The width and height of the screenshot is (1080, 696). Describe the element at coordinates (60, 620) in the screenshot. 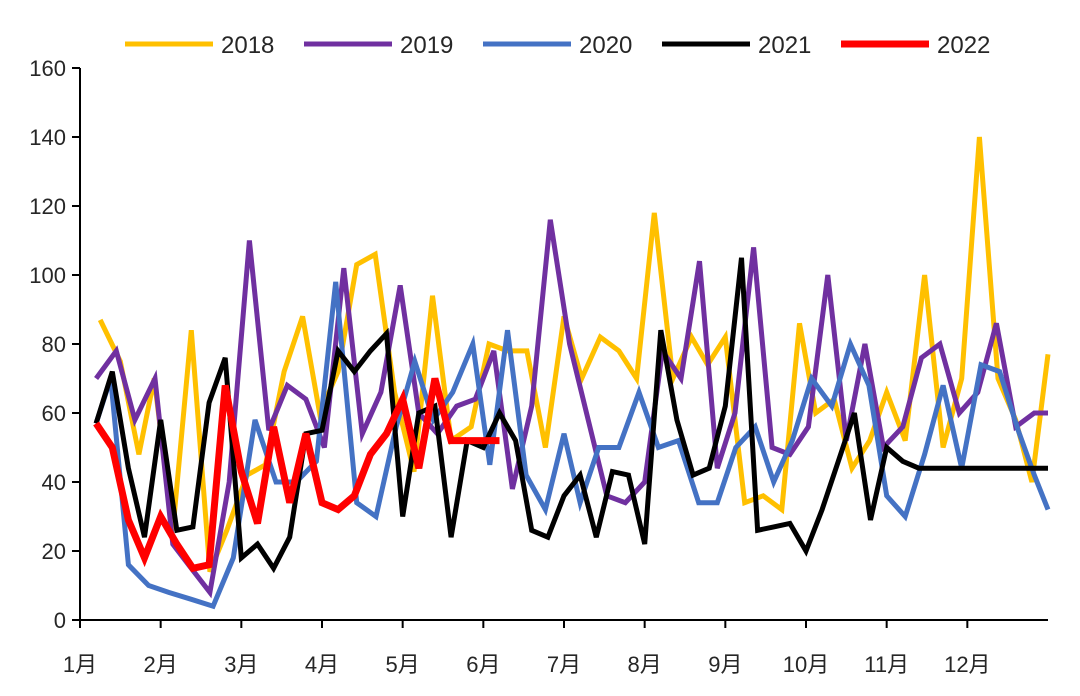

I see `y-tick-label: 0` at that location.